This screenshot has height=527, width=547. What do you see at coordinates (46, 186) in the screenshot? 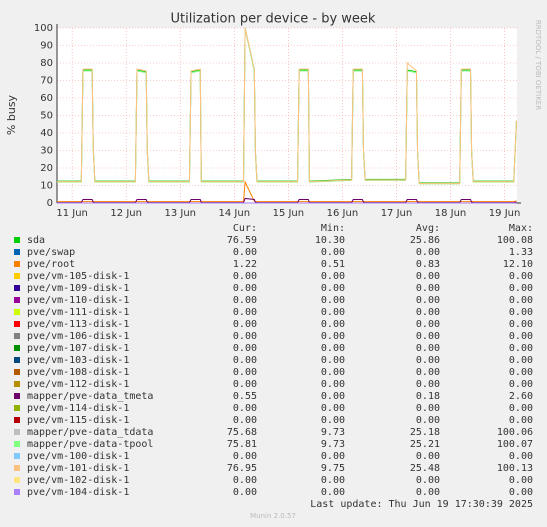
I see `y-tick-label: 10` at bounding box center [46, 186].